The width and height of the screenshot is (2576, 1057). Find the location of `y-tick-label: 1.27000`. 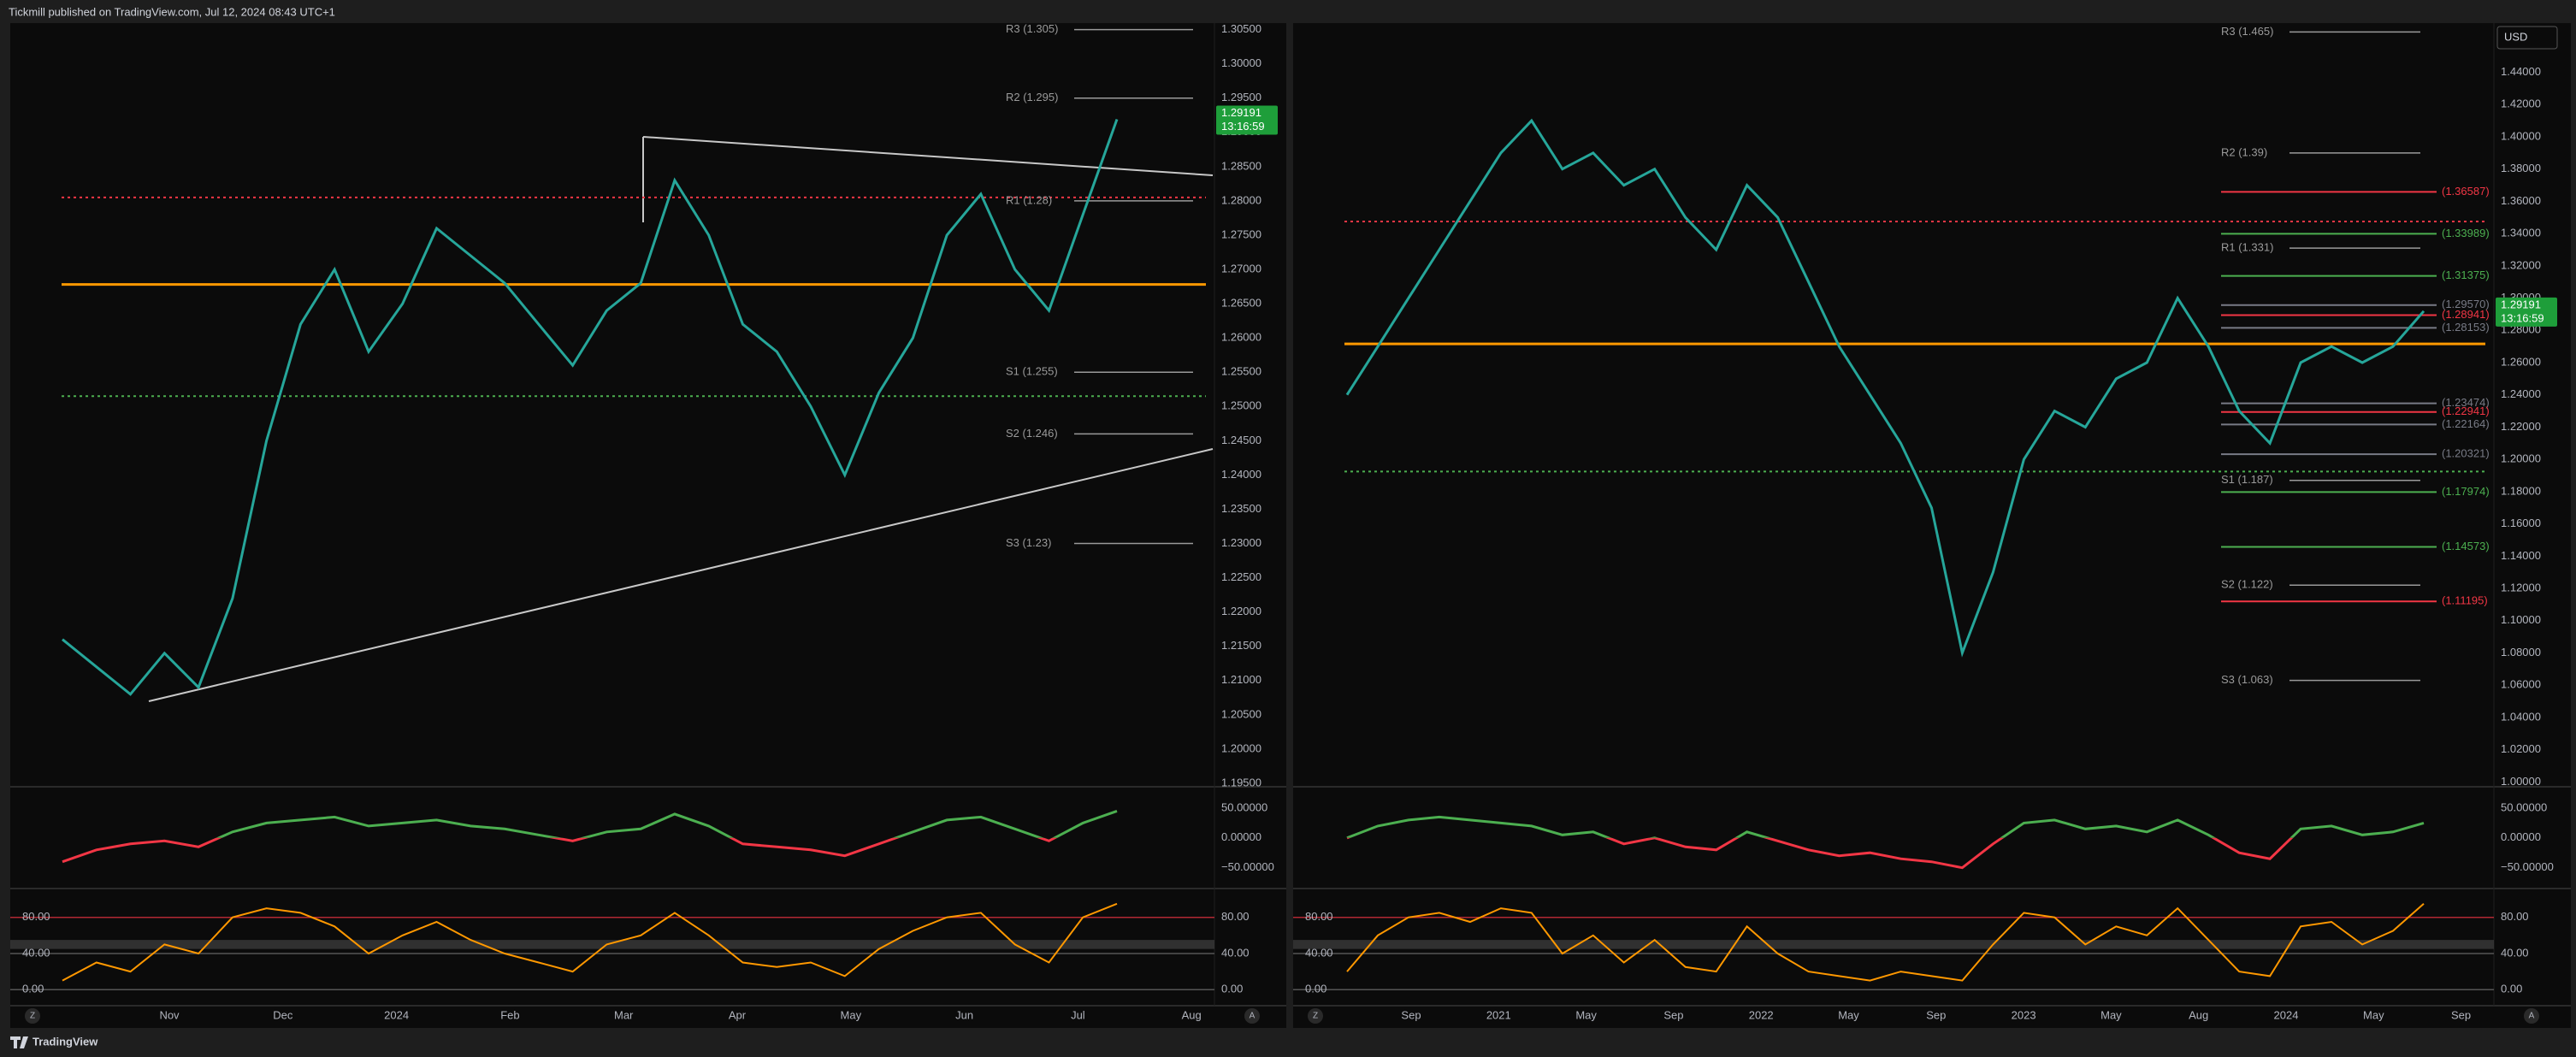

y-tick-label: 1.27000 is located at coordinates (1241, 268).